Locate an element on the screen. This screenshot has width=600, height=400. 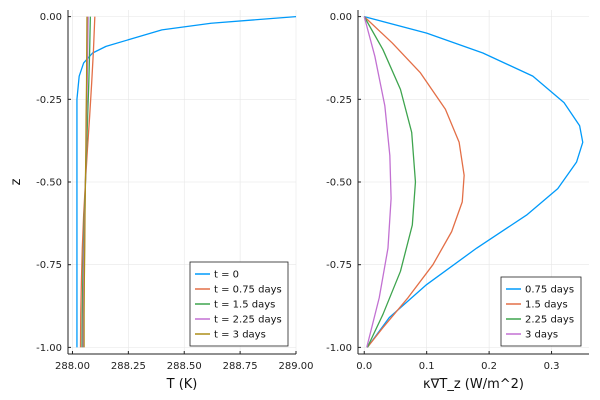
legend-label: 3 days is located at coordinates (541, 335).